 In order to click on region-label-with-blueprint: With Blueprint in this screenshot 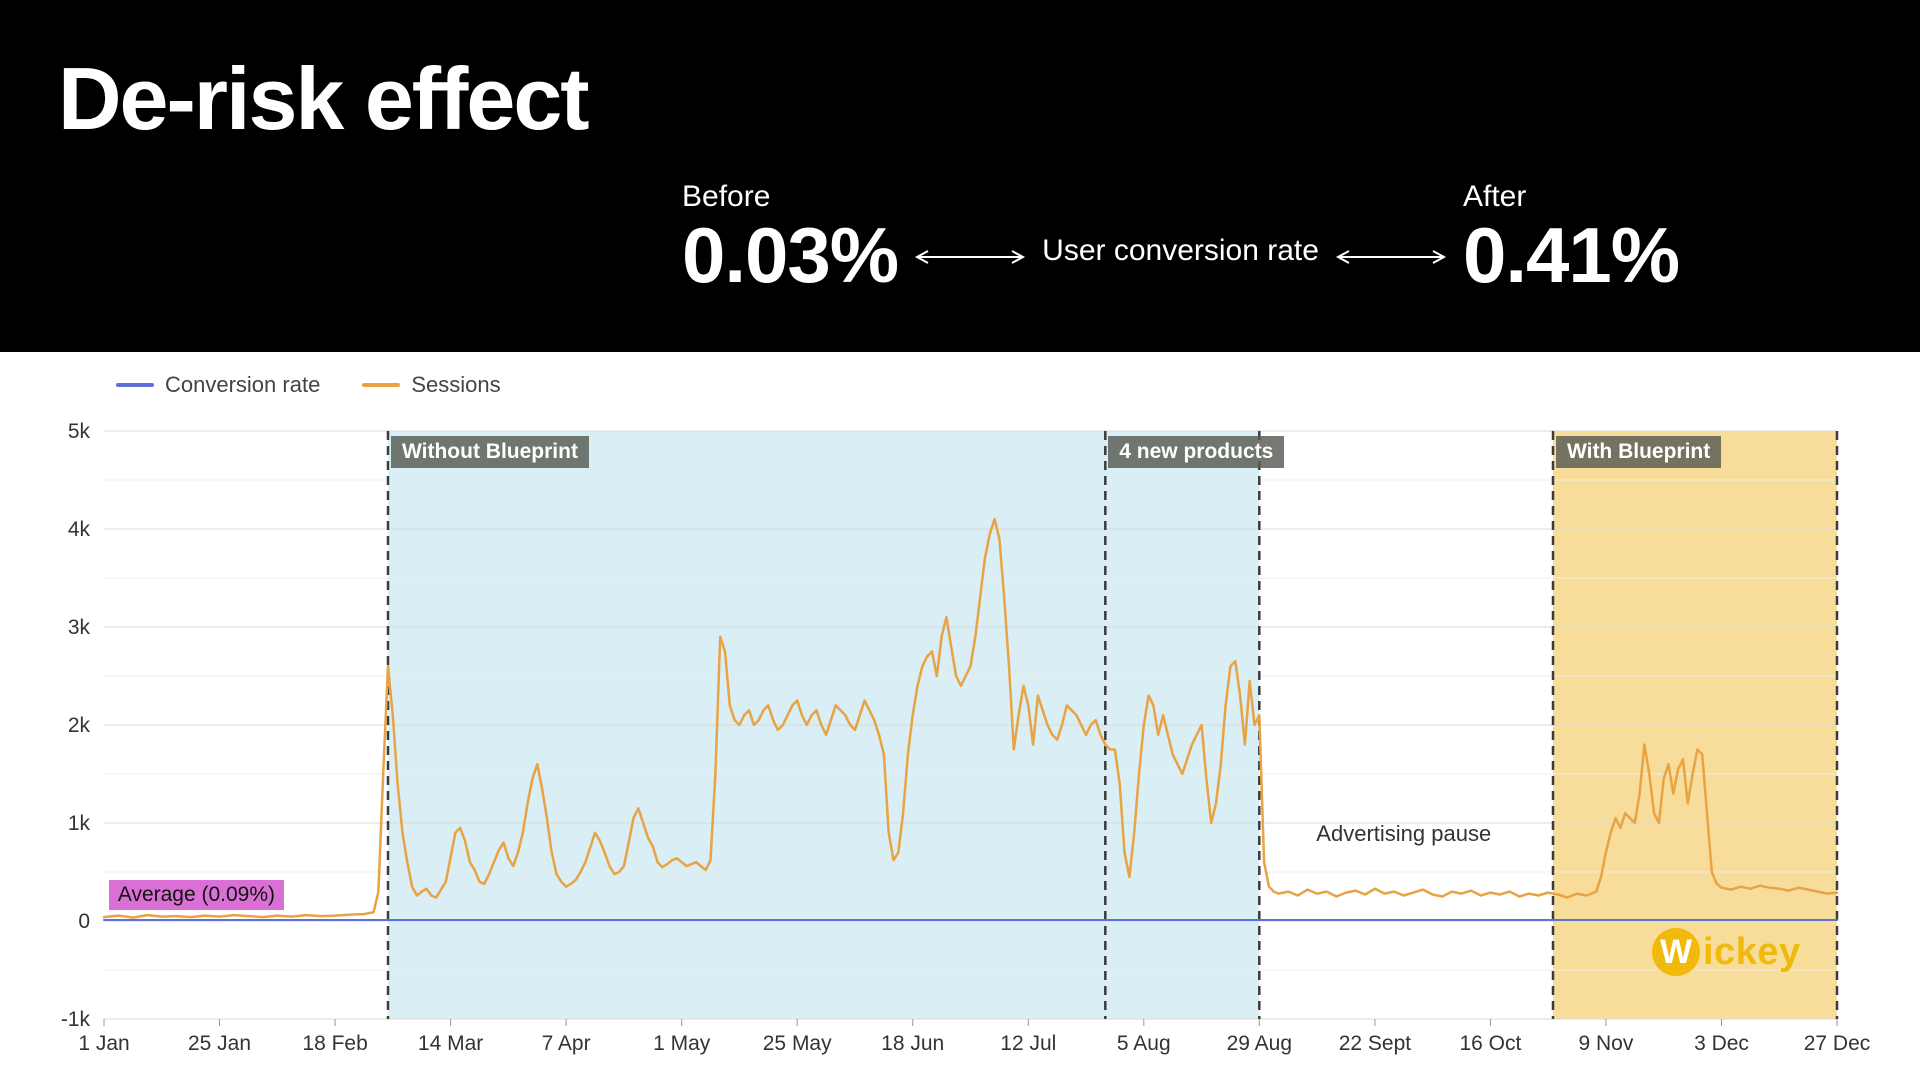, I will do `click(1638, 452)`.